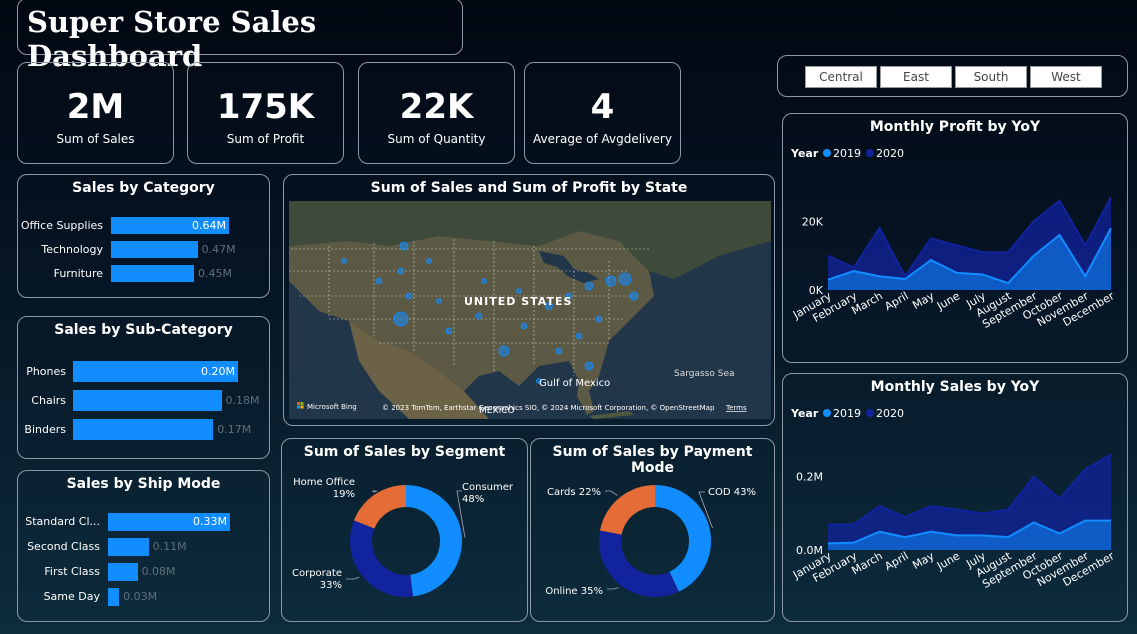 Image resolution: width=1137 pixels, height=634 pixels. Describe the element at coordinates (218, 249) in the screenshot. I see `bar-value-label: 0.47M` at that location.